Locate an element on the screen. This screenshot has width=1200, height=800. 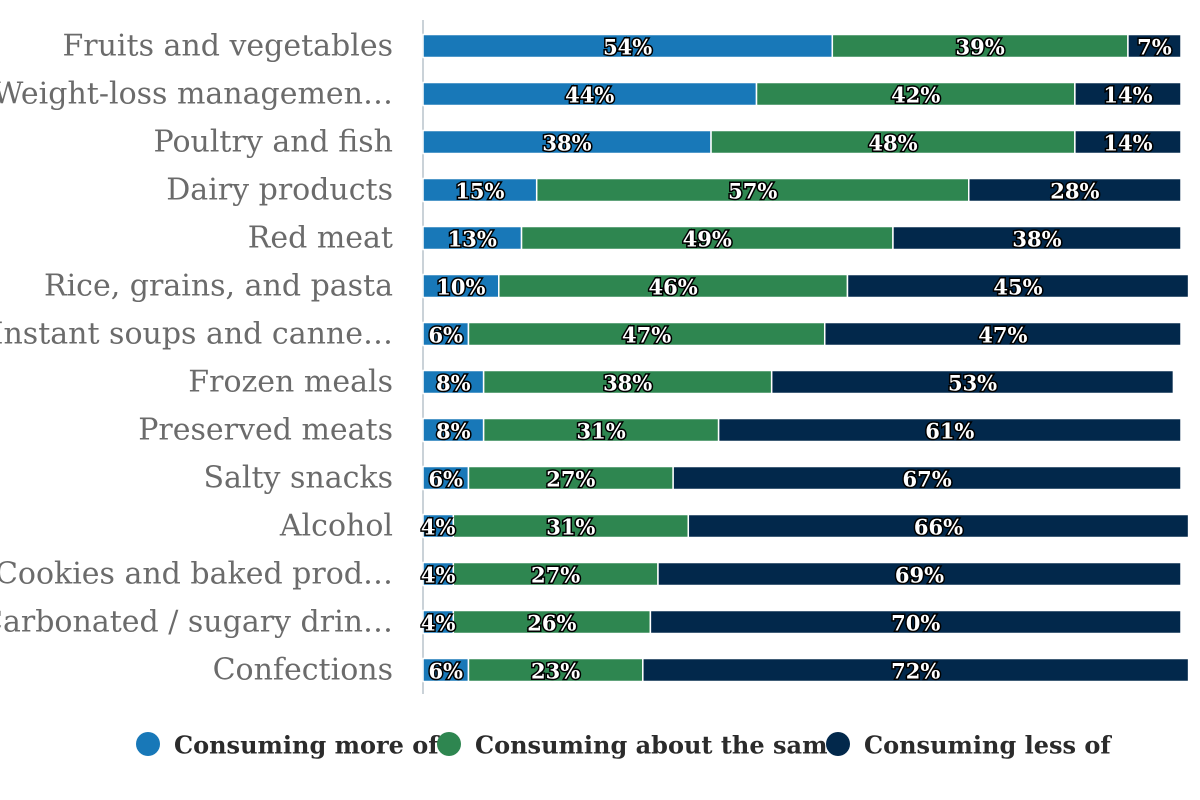
data-label: 28% is located at coordinates (1074, 191).